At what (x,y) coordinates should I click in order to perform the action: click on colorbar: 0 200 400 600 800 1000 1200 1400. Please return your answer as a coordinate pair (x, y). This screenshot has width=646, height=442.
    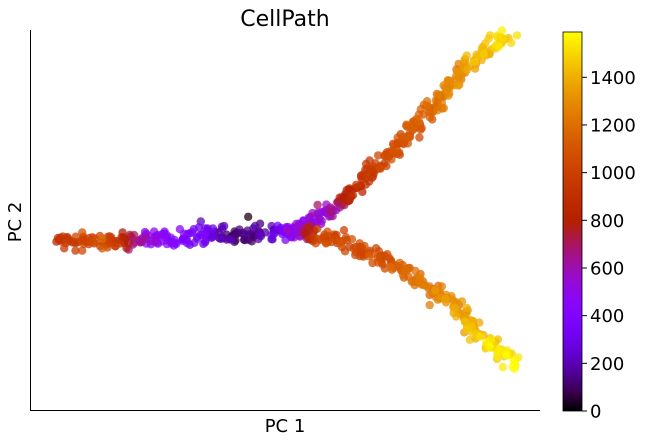
    Looking at the image, I should click on (599, 227).